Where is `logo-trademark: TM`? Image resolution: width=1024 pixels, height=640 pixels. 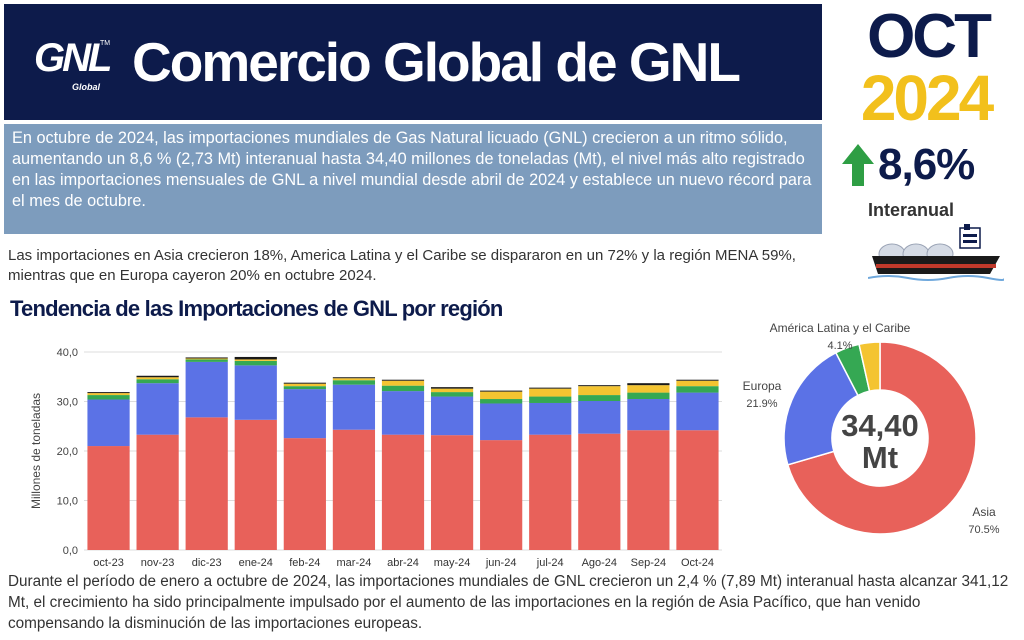
logo-trademark: TM is located at coordinates (105, 43).